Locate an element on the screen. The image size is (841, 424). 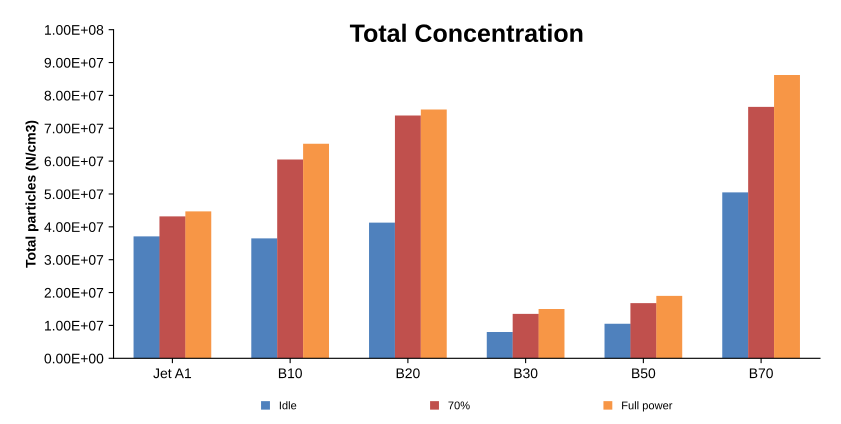
y-tick-label: 6.00E+07 is located at coordinates (74, 161).